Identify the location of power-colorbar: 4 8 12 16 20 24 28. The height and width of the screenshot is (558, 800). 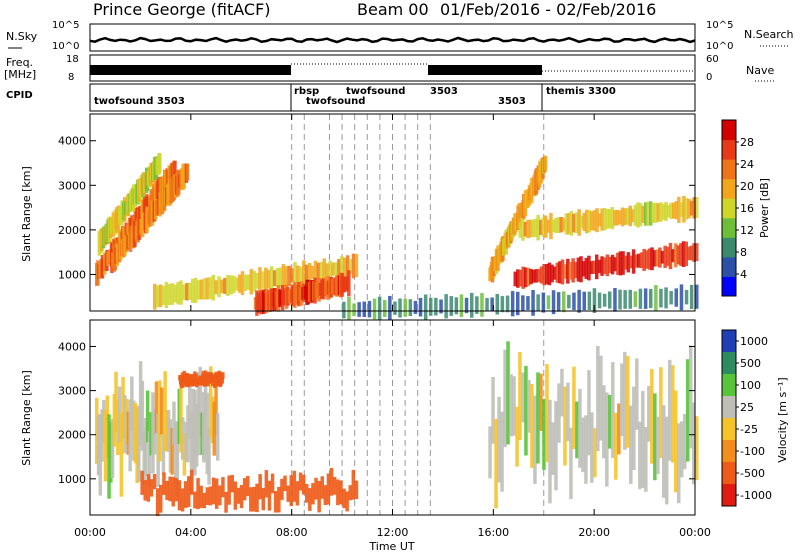
(737, 208).